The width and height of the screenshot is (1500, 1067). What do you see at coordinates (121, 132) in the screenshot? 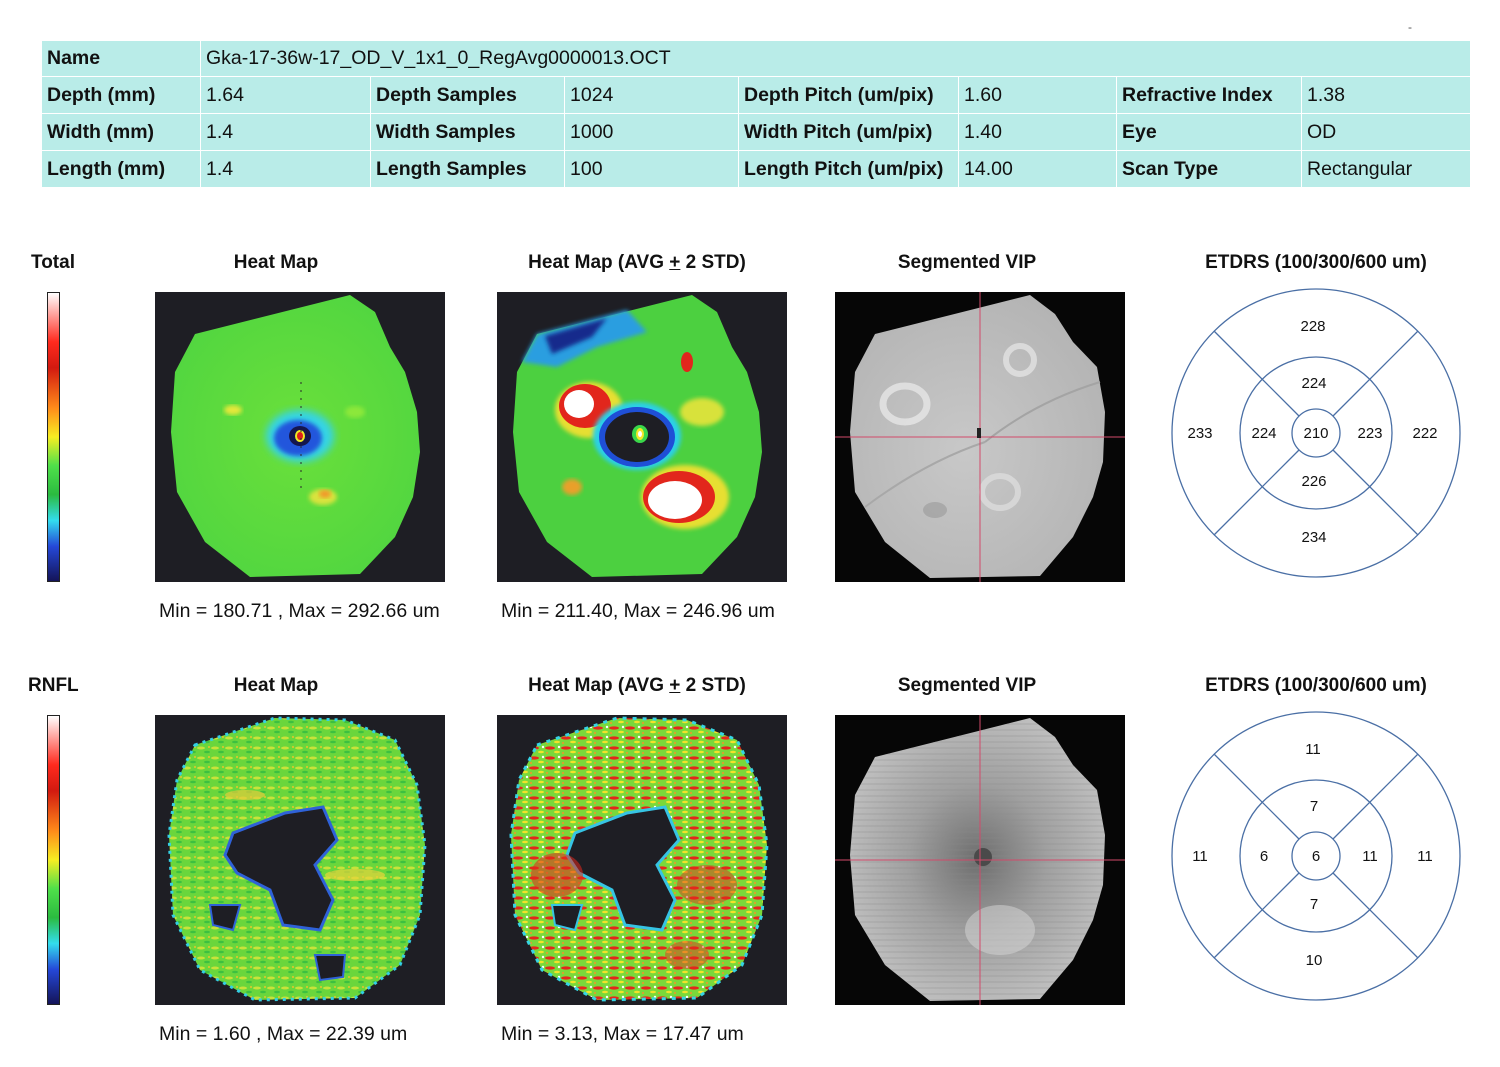
I see `width-mm-label: Width (mm)` at bounding box center [121, 132].